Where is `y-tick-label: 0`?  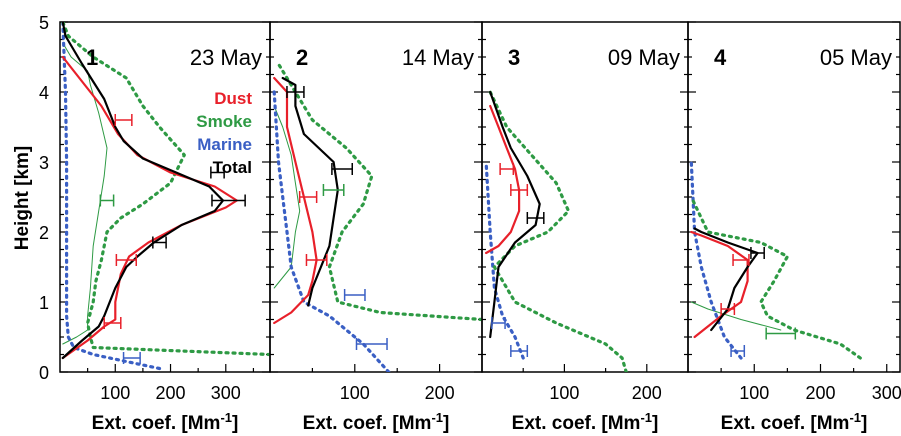
y-tick-label: 0 is located at coordinates (44, 373).